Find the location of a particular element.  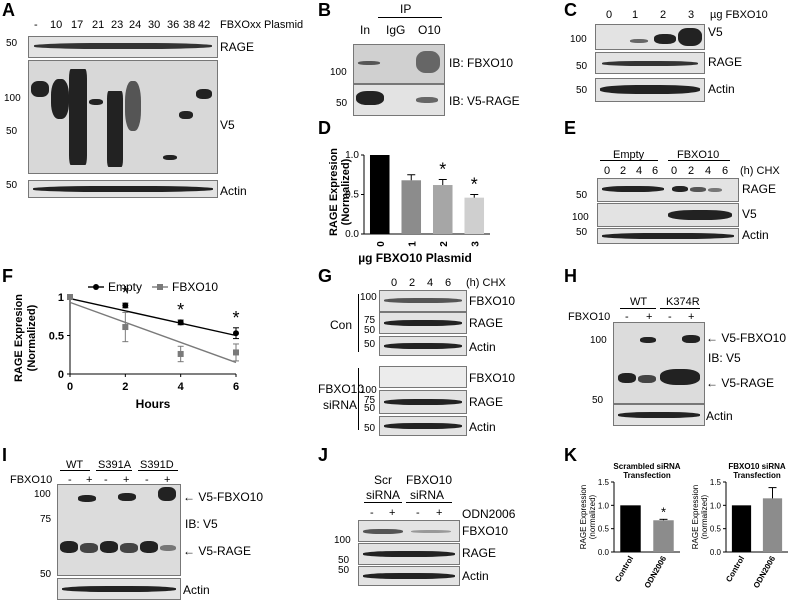

trend-line-empty is located at coordinates (153, 317).